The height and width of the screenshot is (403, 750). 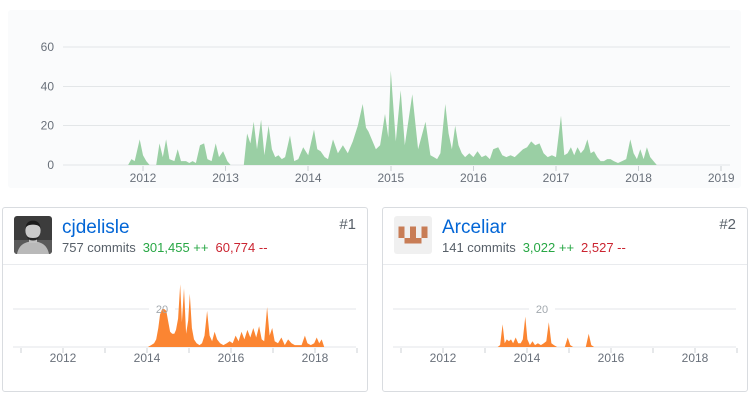 What do you see at coordinates (727, 224) in the screenshot?
I see `rank-badge: #2` at bounding box center [727, 224].